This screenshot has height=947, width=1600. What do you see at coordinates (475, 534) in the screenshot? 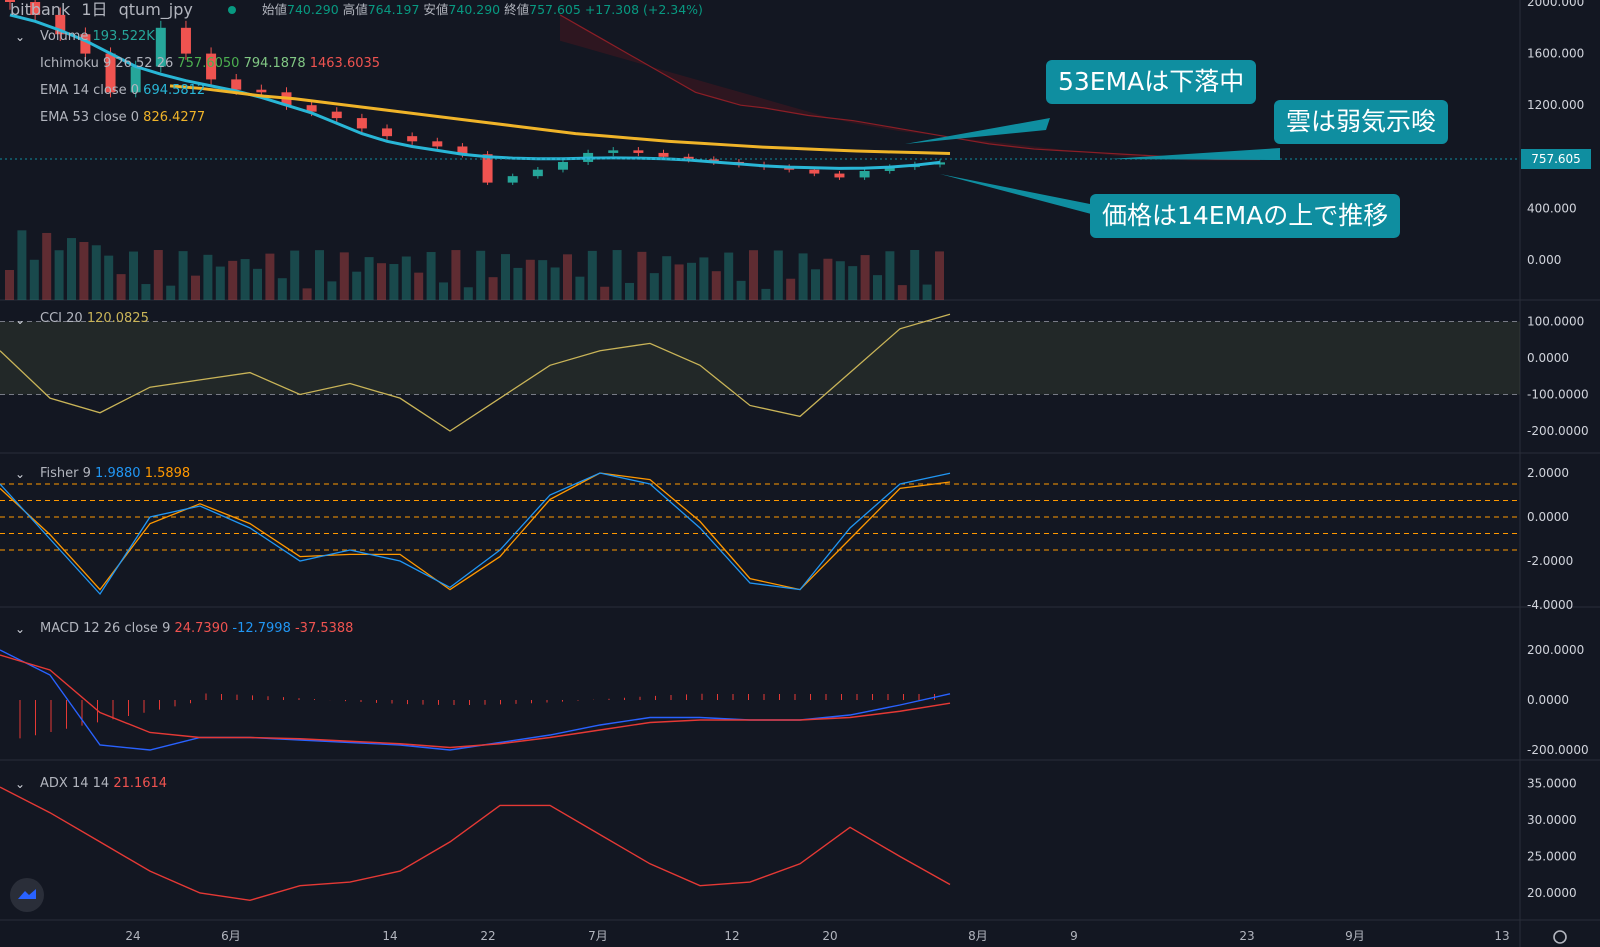
I see `fisher-line` at bounding box center [475, 534].